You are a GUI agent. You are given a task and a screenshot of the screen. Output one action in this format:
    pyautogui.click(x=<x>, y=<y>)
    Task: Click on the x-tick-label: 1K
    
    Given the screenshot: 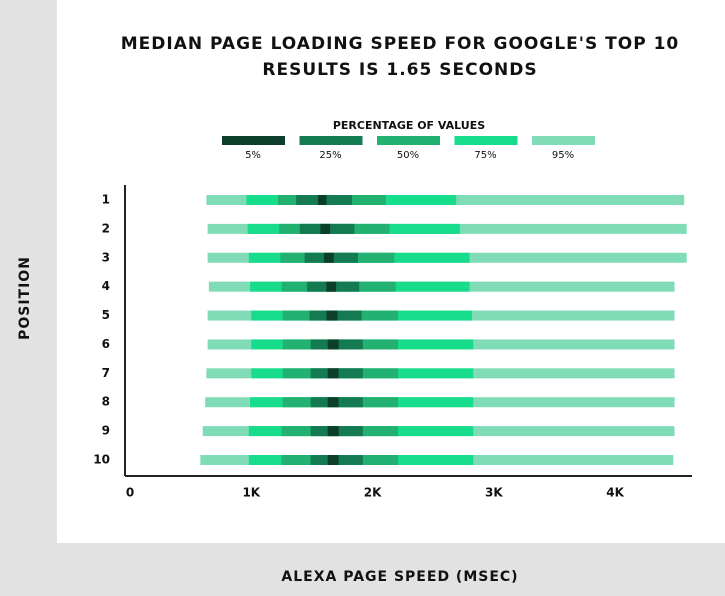 What is the action you would take?
    pyautogui.click(x=251, y=493)
    